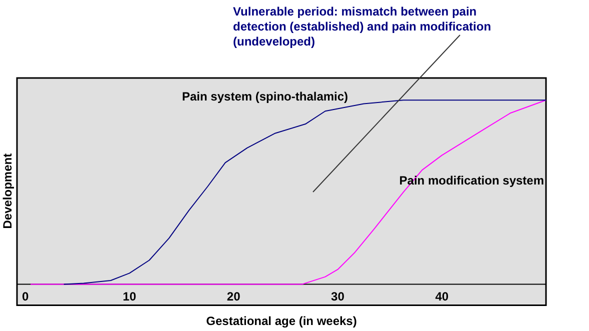 The height and width of the screenshot is (331, 589). I want to click on x-tick-label: 30, so click(338, 297).